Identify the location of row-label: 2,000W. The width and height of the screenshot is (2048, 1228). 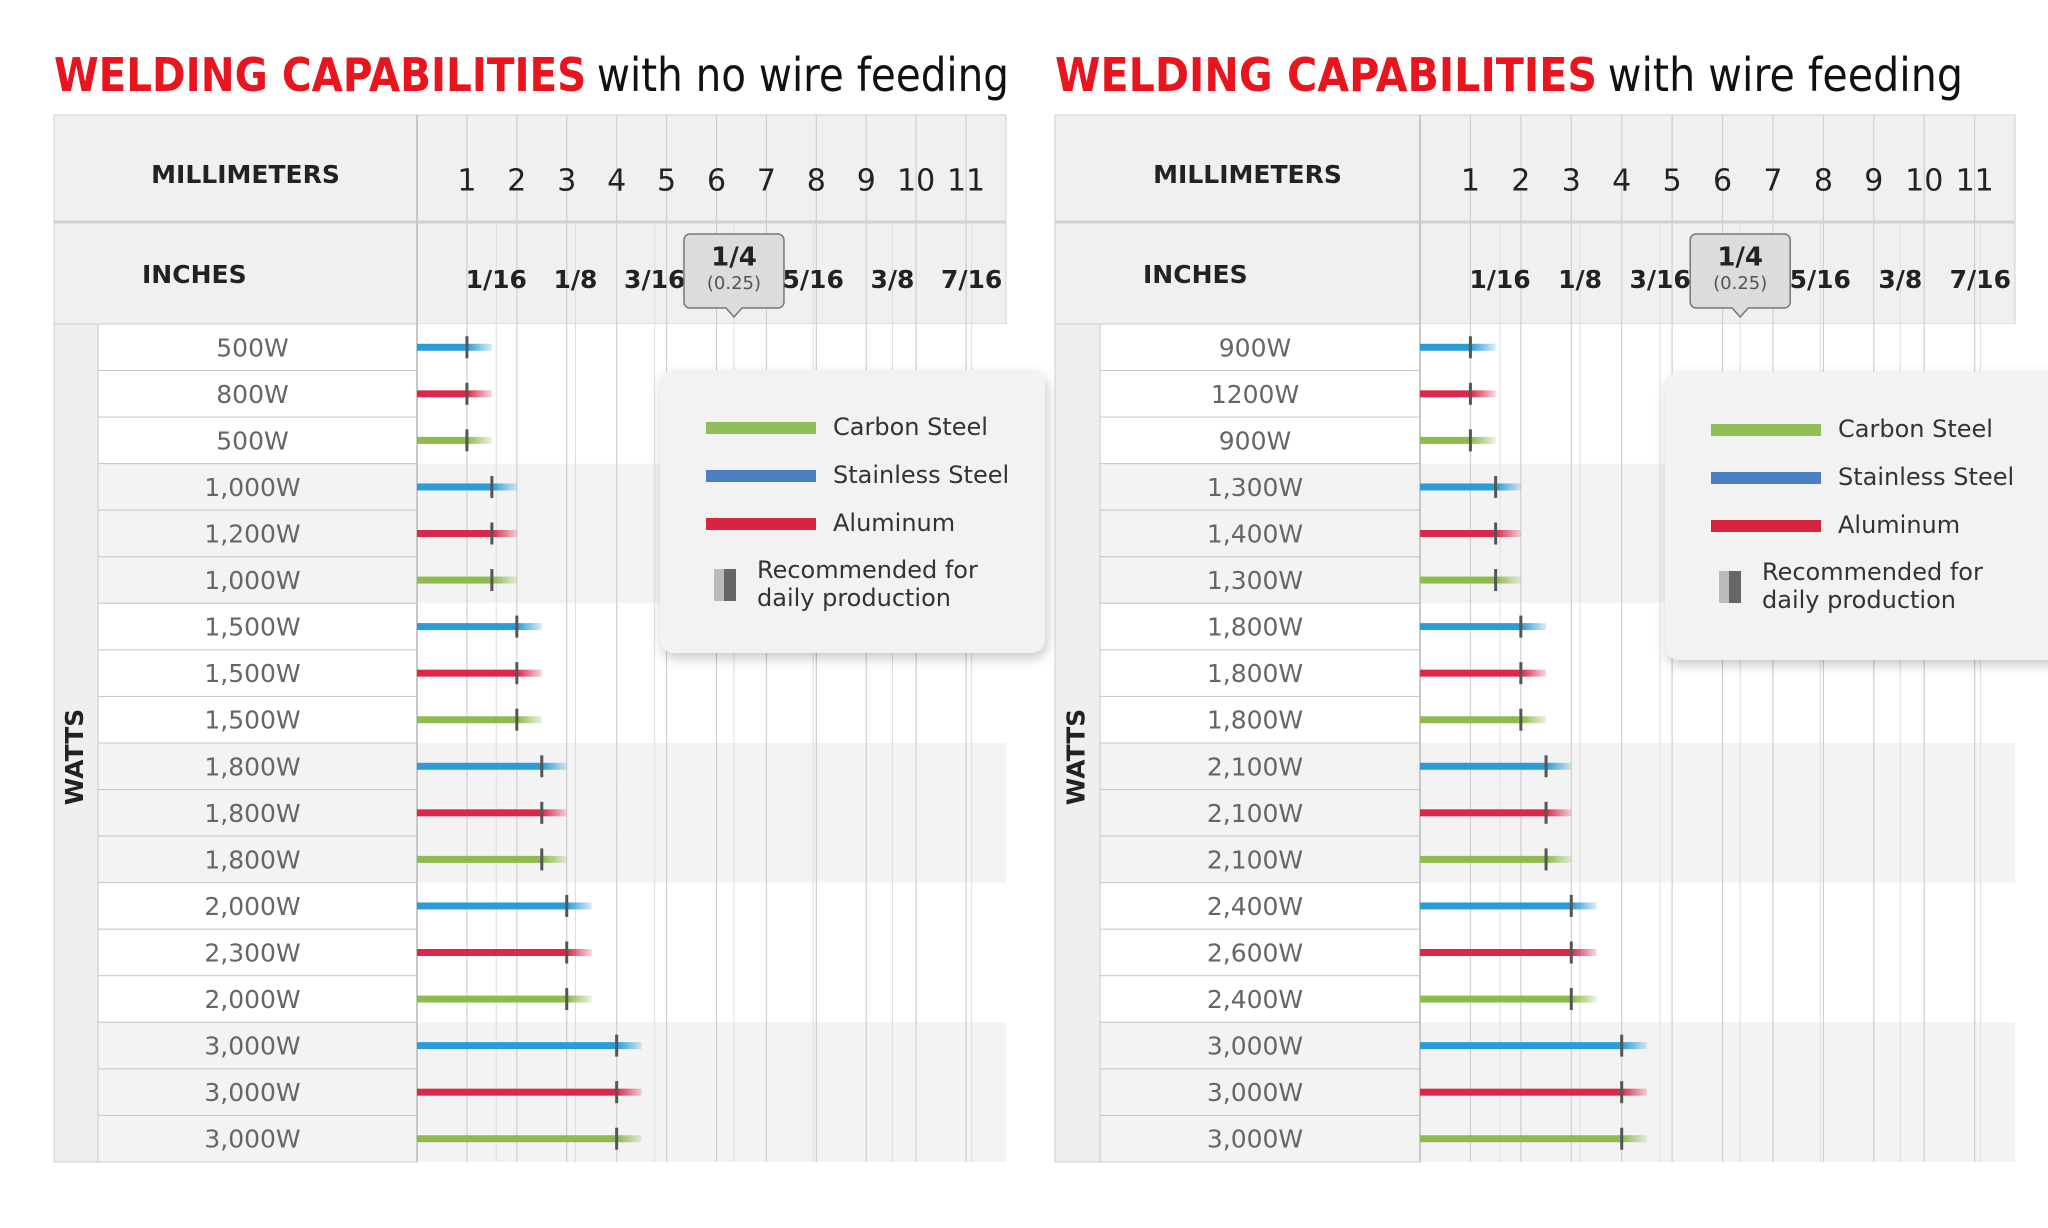
(252, 906).